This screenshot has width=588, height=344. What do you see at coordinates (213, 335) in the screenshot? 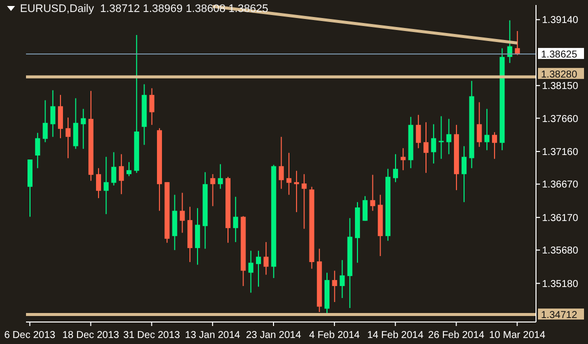
I see `x-tick-label: 13 Jan 2014` at bounding box center [213, 335].